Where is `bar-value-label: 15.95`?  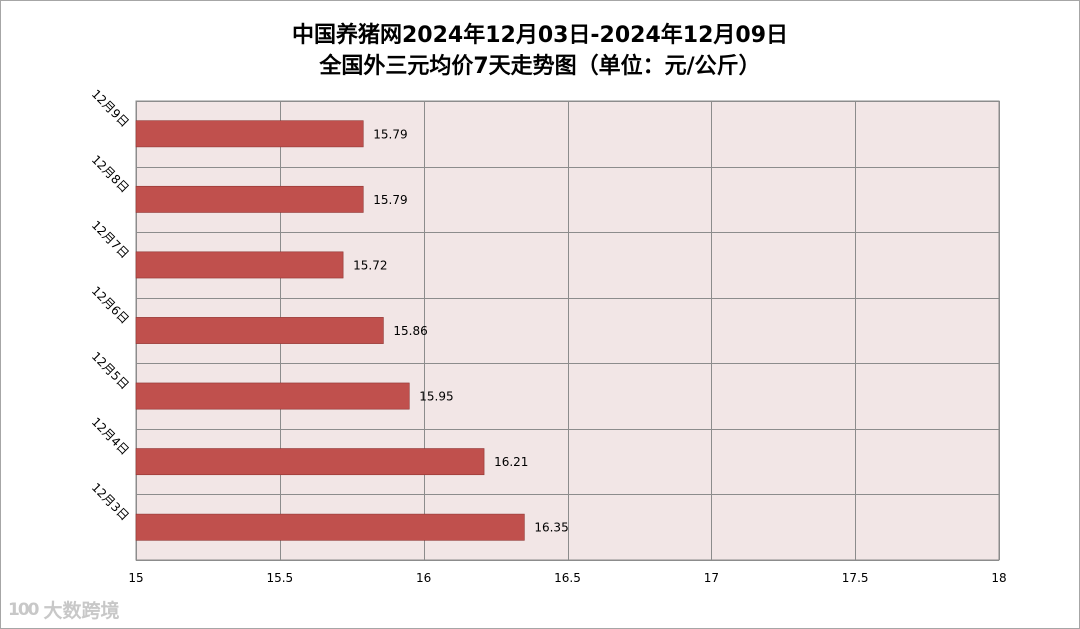
bar-value-label: 15.95 is located at coordinates (436, 397).